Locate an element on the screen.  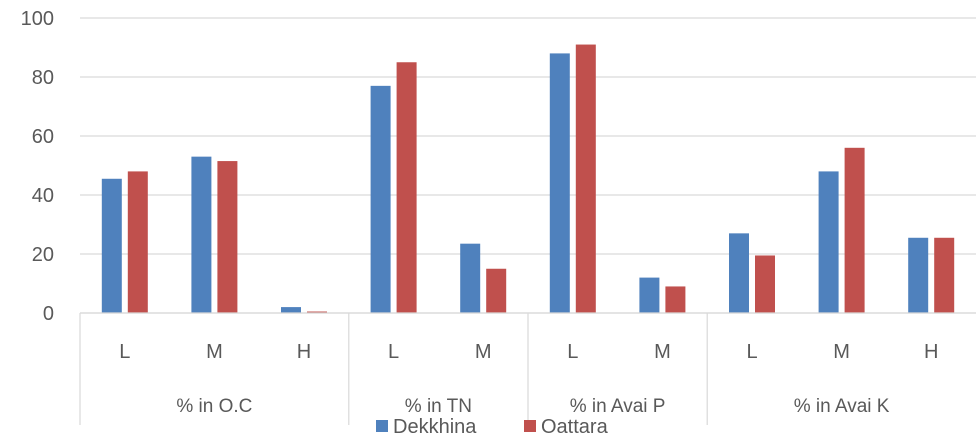
x-group-label: % in Avai P is located at coordinates (618, 406).